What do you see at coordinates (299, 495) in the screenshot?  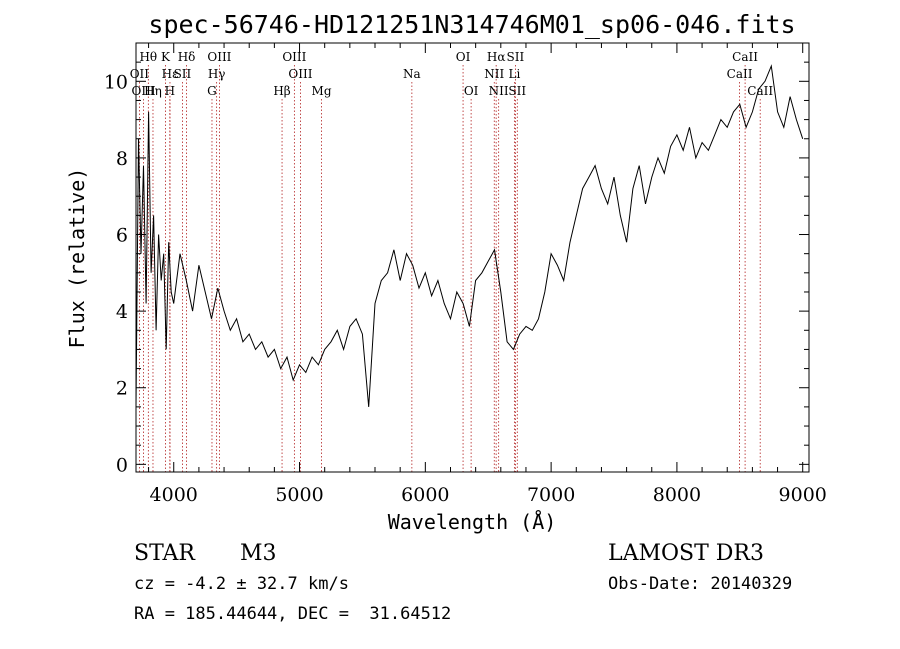 I see `x-tick-label: 5000` at bounding box center [299, 495].